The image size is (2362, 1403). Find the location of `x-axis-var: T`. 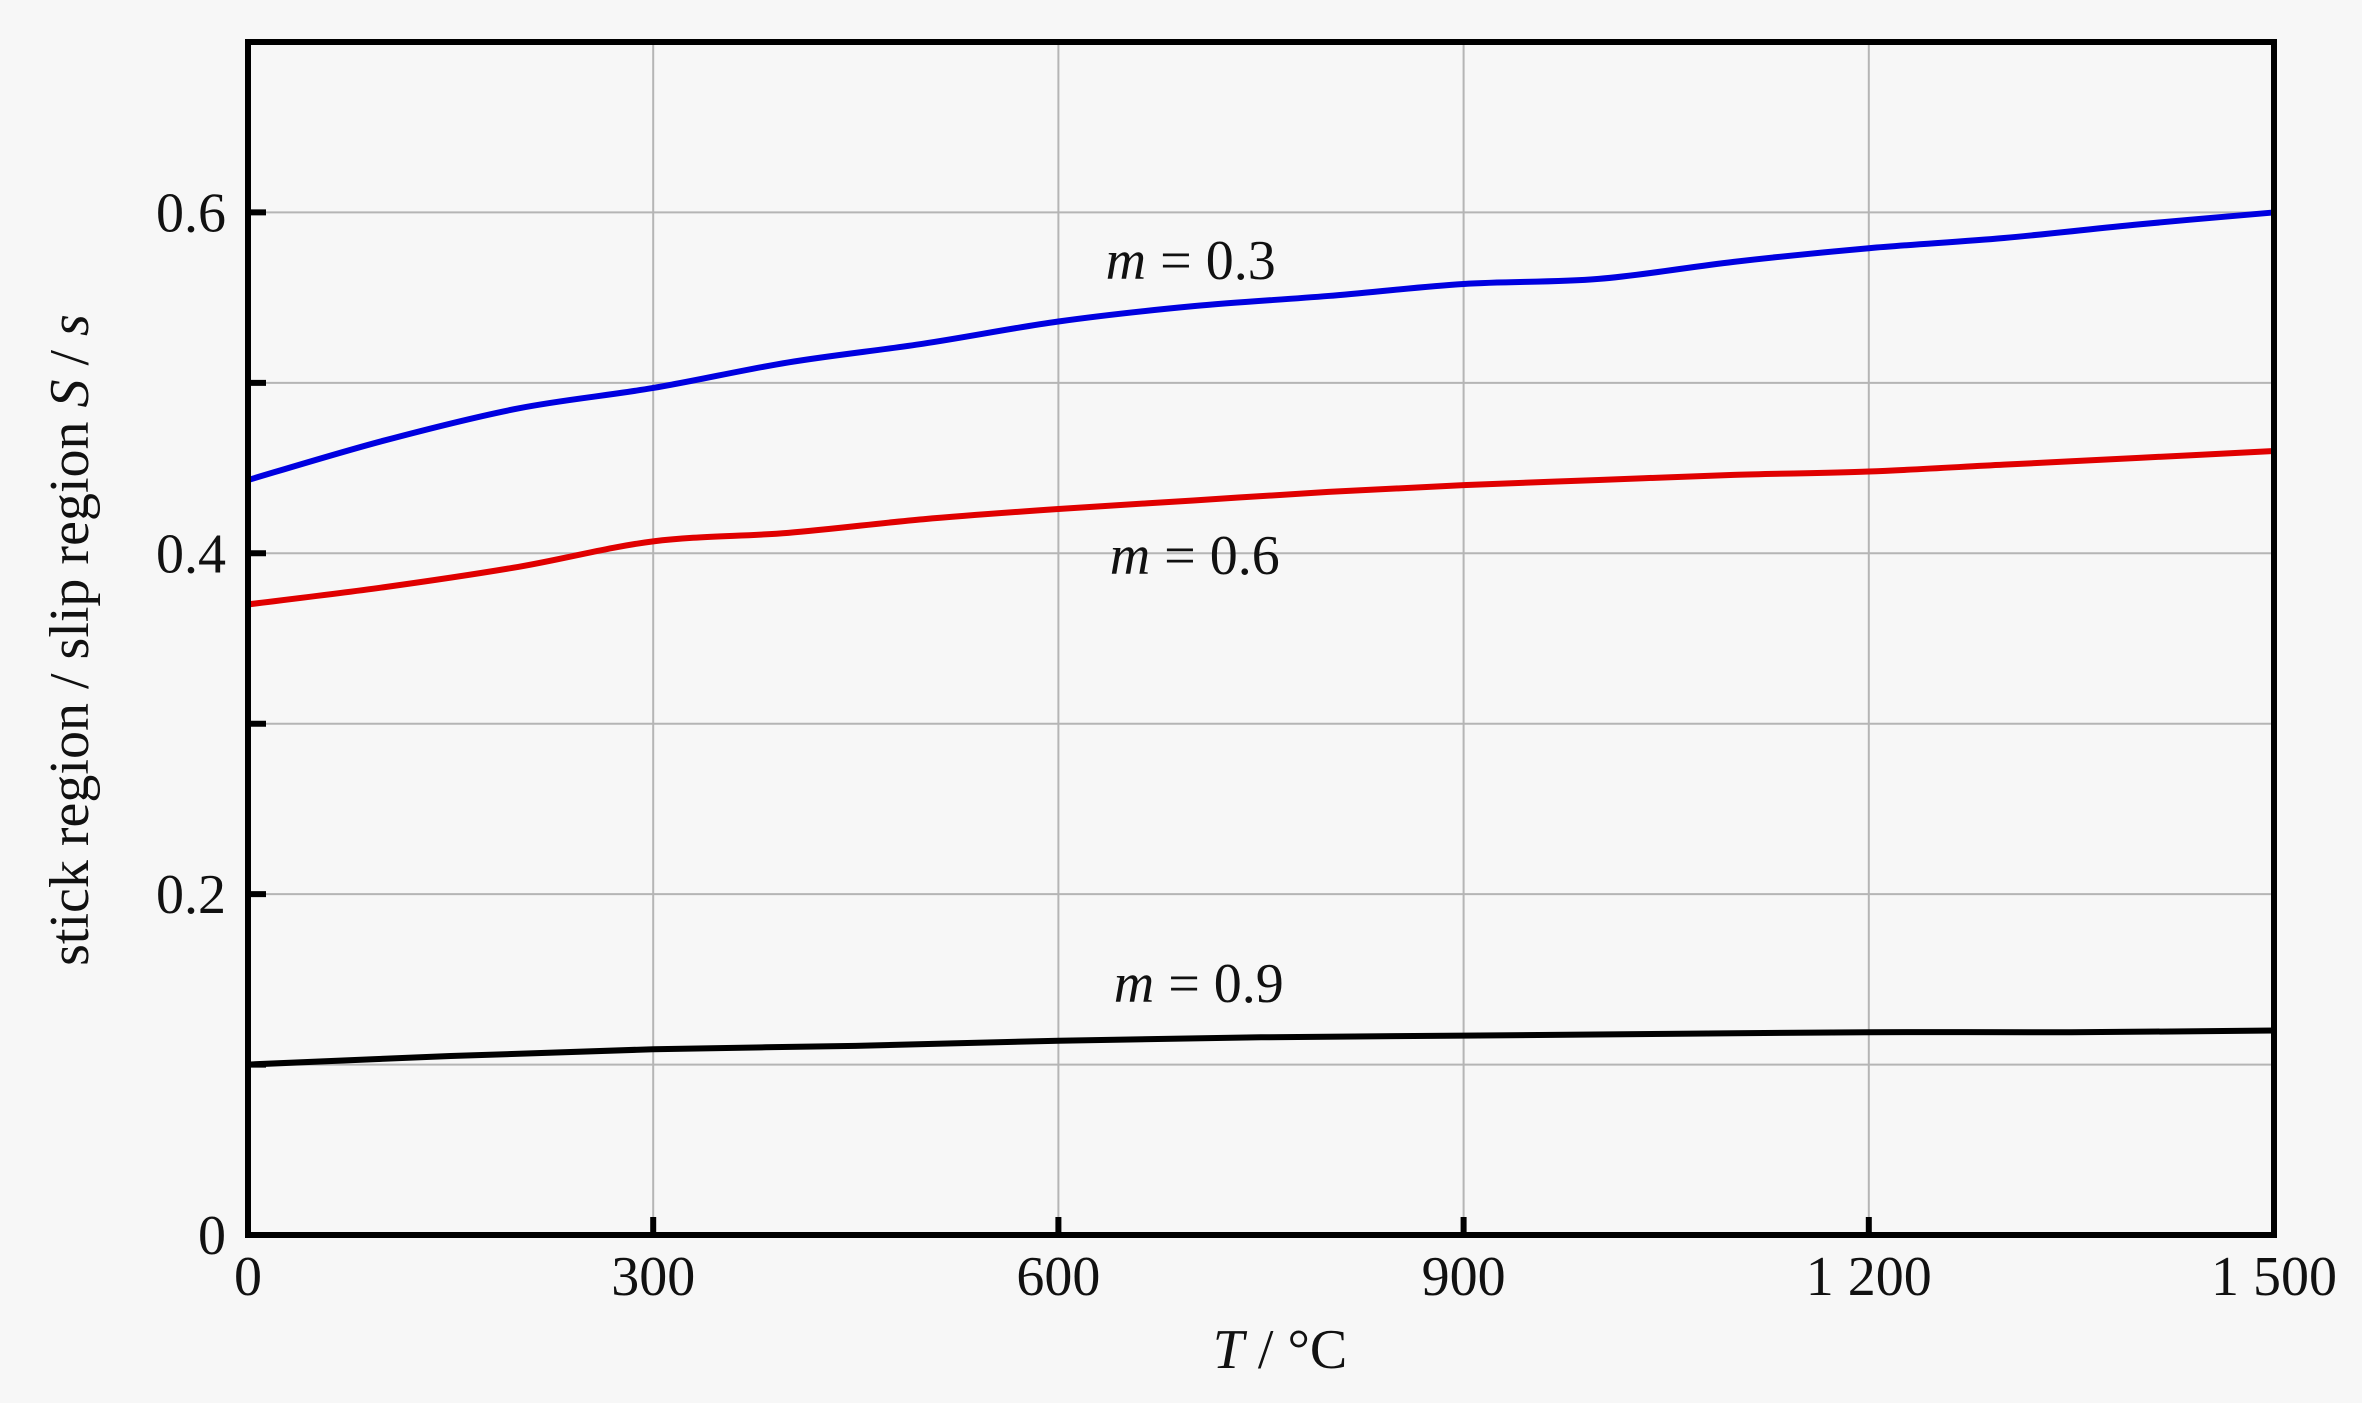

x-axis-var: T is located at coordinates (1230, 1350).